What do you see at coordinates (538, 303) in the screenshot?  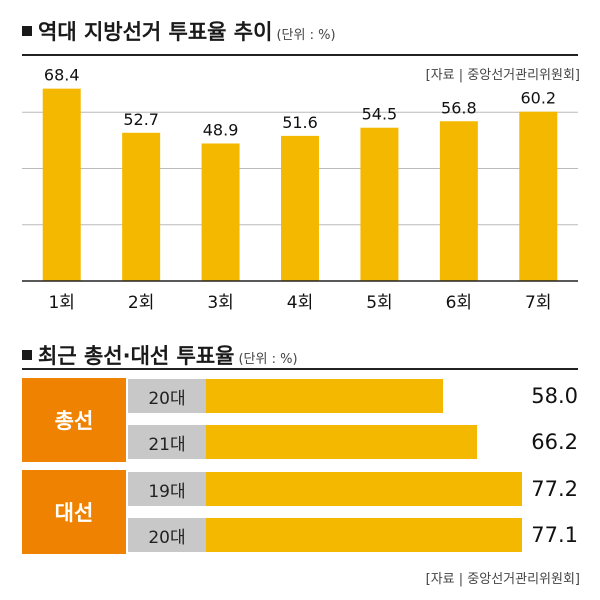 I see `chart1-category-label-7: 7회` at bounding box center [538, 303].